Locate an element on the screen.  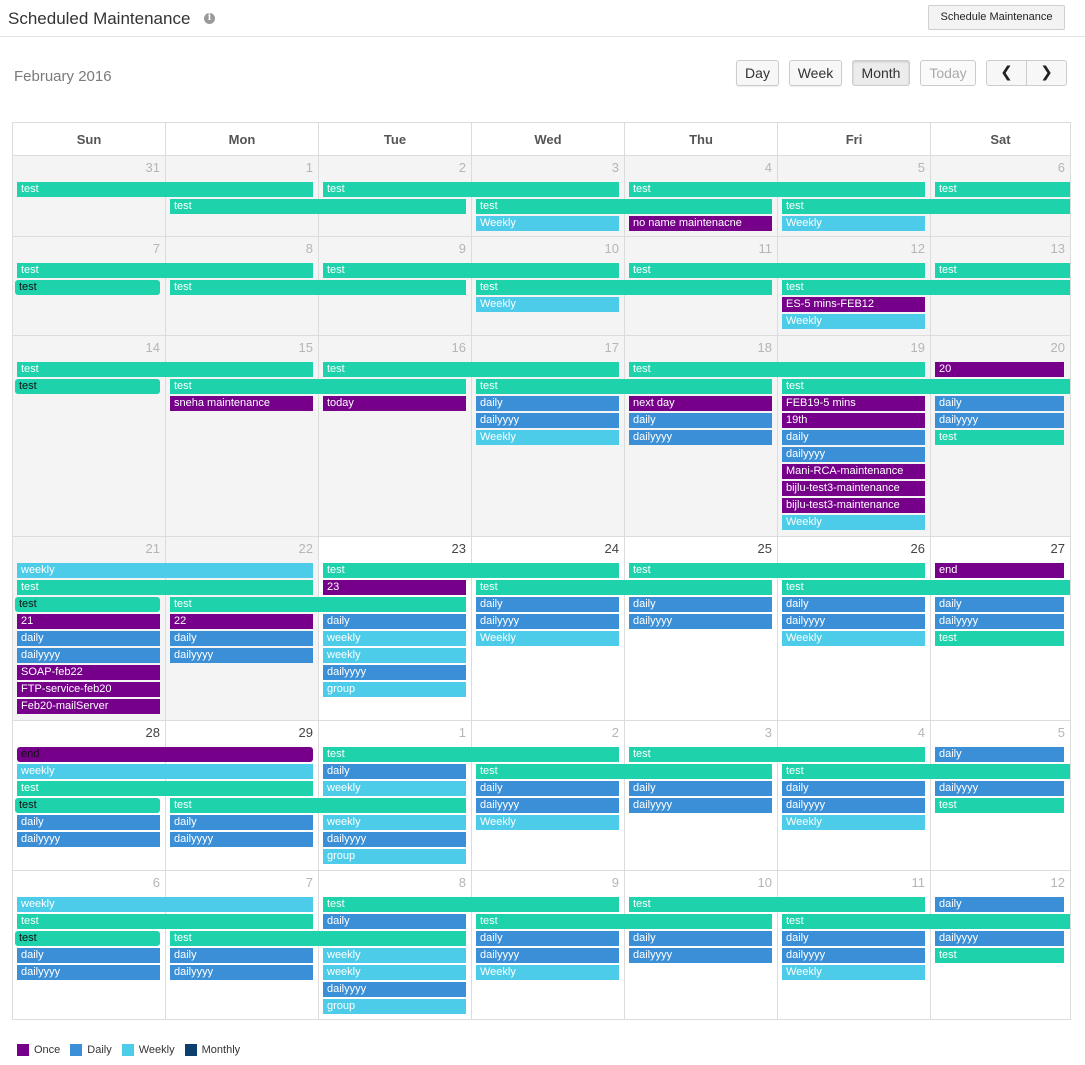
event-once: ES-5 mins-FEB12 is located at coordinates (853, 304).